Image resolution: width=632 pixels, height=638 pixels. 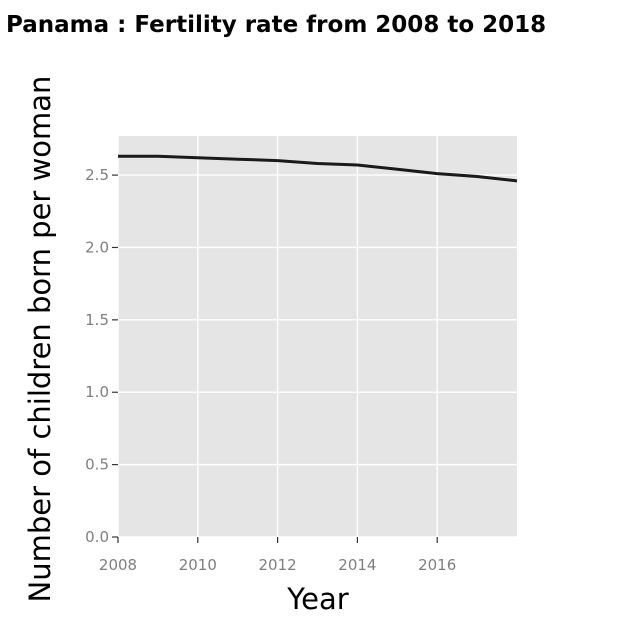 I want to click on y-tick-label: 1.0, so click(x=97, y=392).